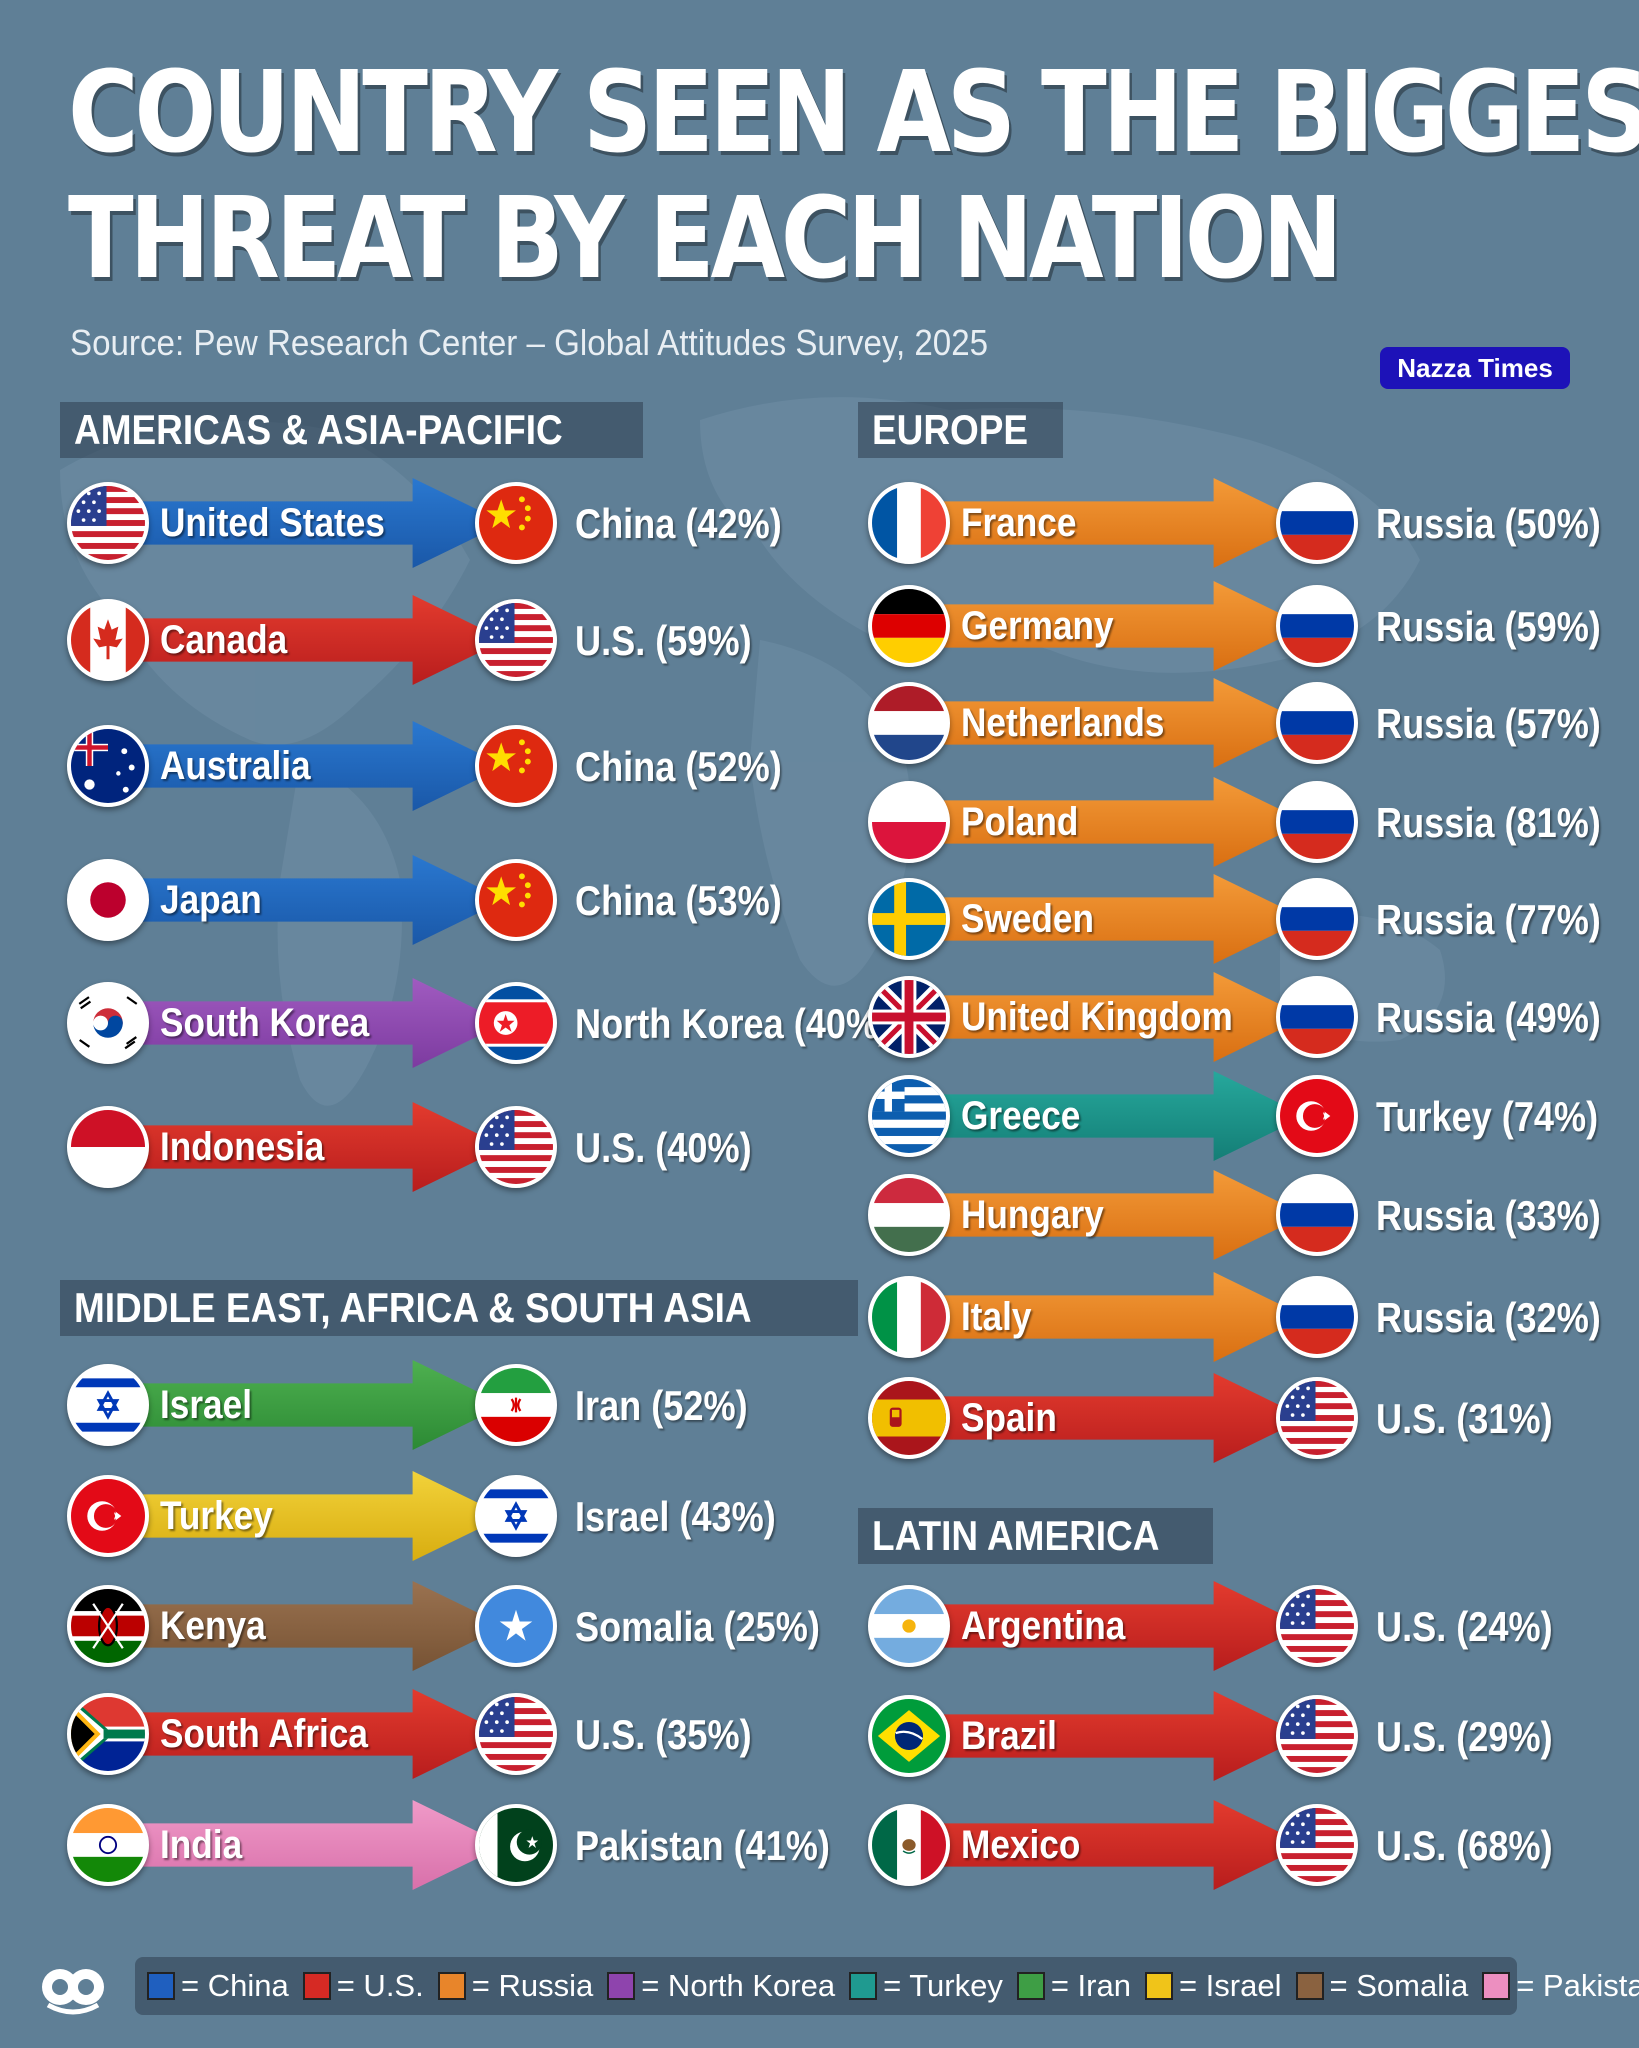  What do you see at coordinates (242, 1147) in the screenshot?
I see `country-name: Indonesia` at bounding box center [242, 1147].